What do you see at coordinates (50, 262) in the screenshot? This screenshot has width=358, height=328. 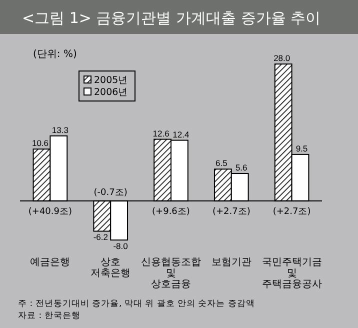 I see `x-tick-label: 예금은행` at bounding box center [50, 262].